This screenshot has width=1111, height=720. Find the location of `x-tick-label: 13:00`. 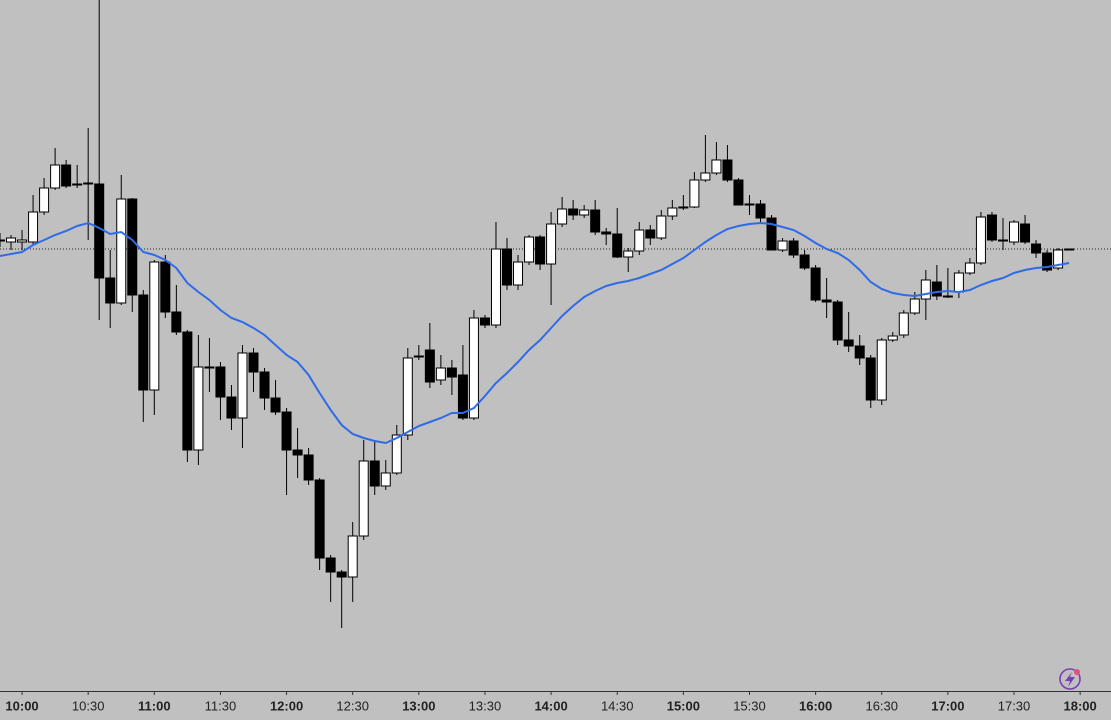

x-tick-label: 13:00 is located at coordinates (418, 705).